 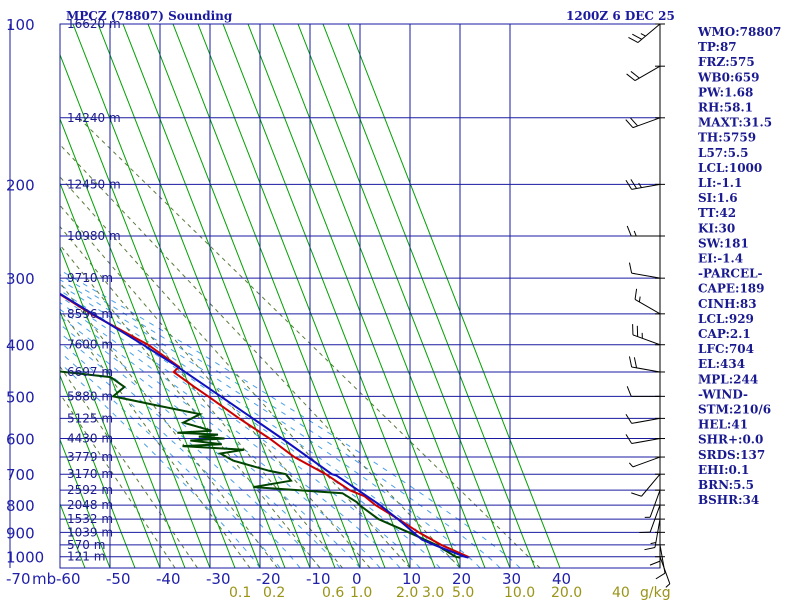 What do you see at coordinates (725, 108) in the screenshot?
I see `stability-index-item: RH:58.1` at bounding box center [725, 108].